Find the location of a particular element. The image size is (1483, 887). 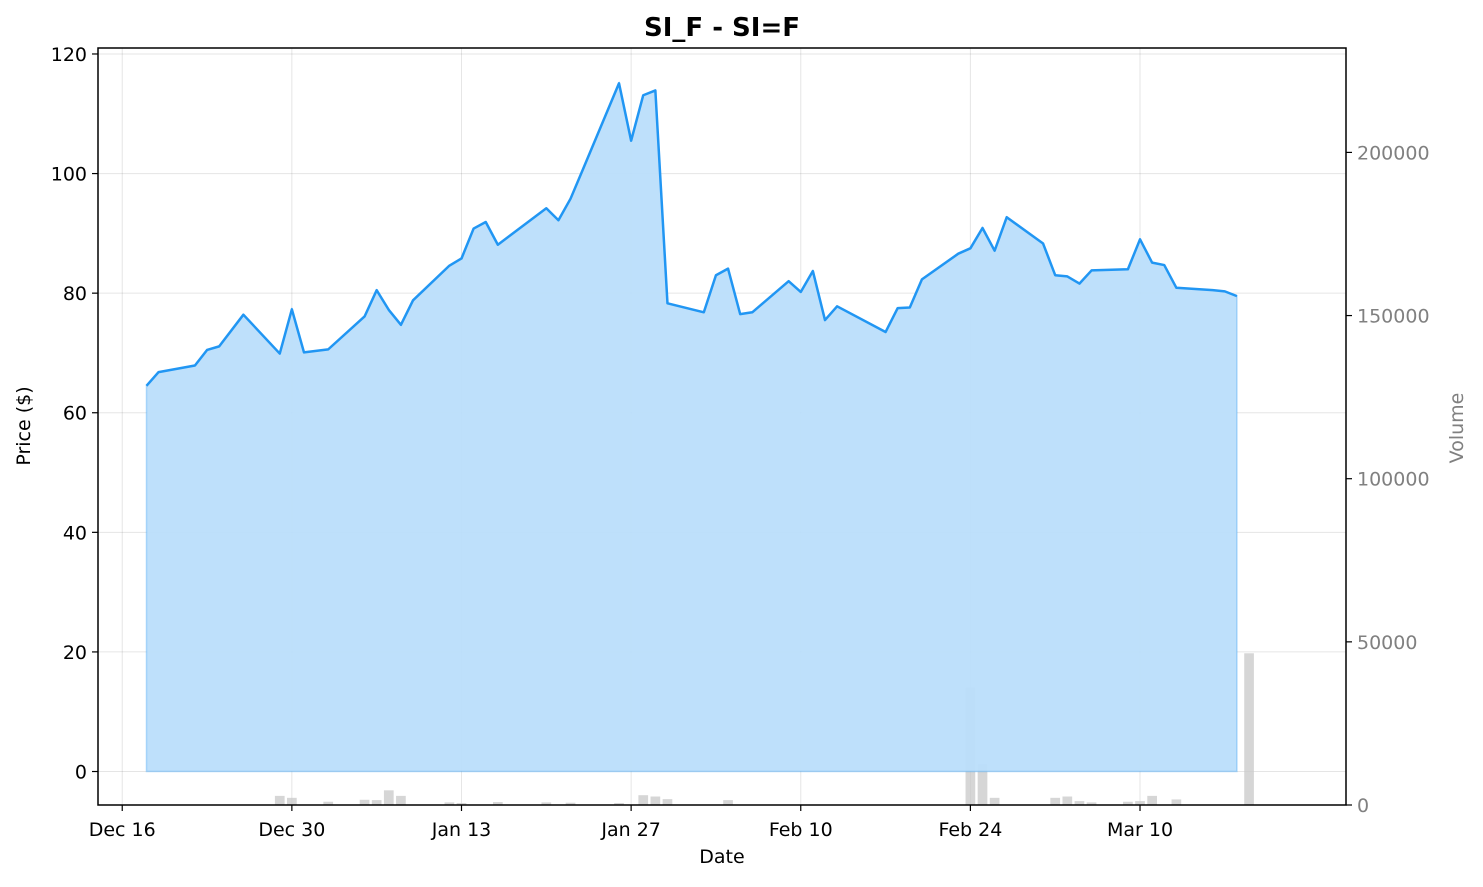

x-tick-label: Dec 16 is located at coordinates (122, 830).